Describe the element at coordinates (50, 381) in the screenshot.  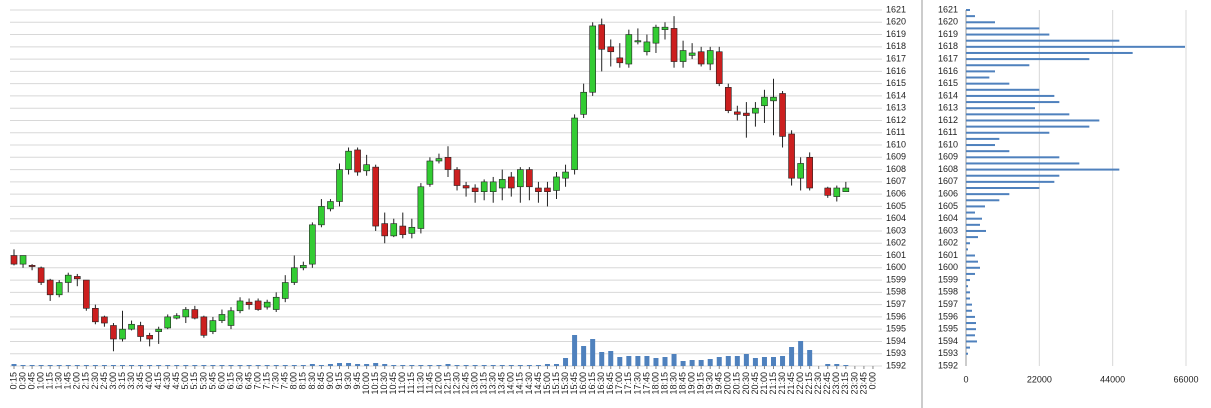
I see `x-tick-label: 1:15` at that location.